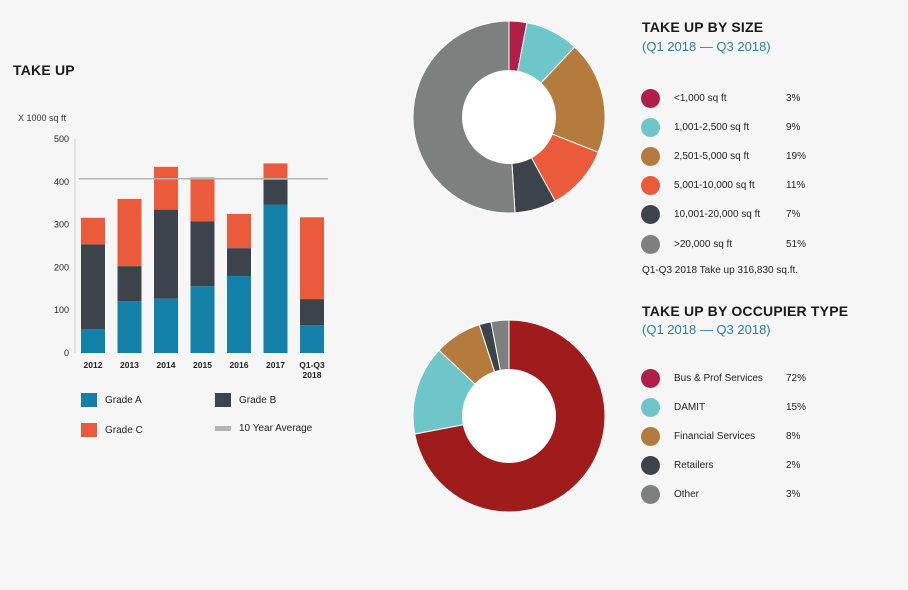 This screenshot has height=590, width=908. Describe the element at coordinates (706, 46) in the screenshot. I see `size-subtitle: (Q1 2018 — Q3 2018)` at that location.